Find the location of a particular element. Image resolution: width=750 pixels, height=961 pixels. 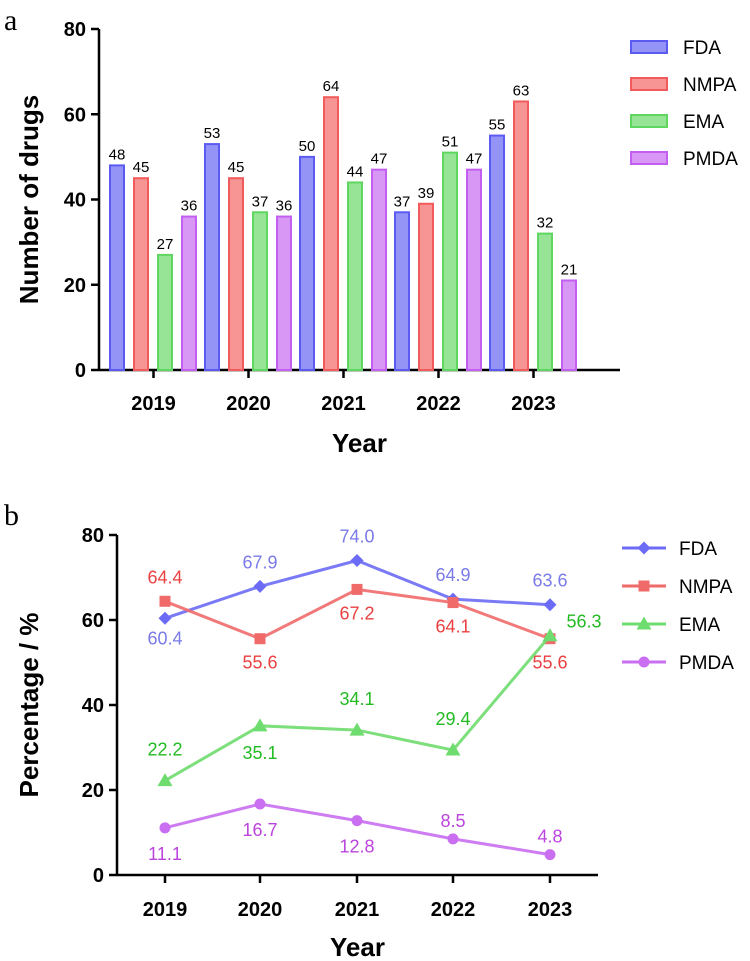

bar-pmda-2022 is located at coordinates (474, 269).